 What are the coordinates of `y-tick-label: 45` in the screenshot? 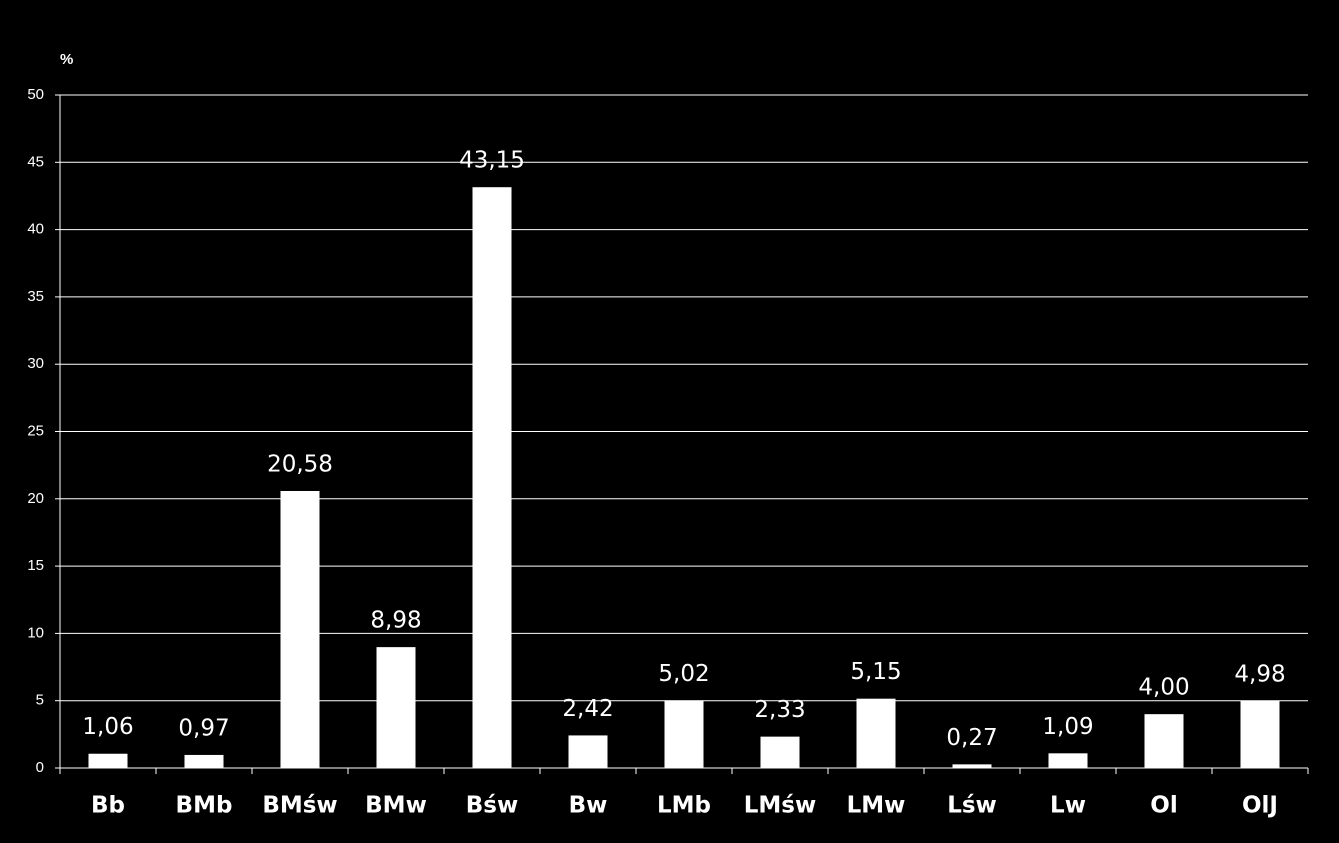 It's located at (35, 161).